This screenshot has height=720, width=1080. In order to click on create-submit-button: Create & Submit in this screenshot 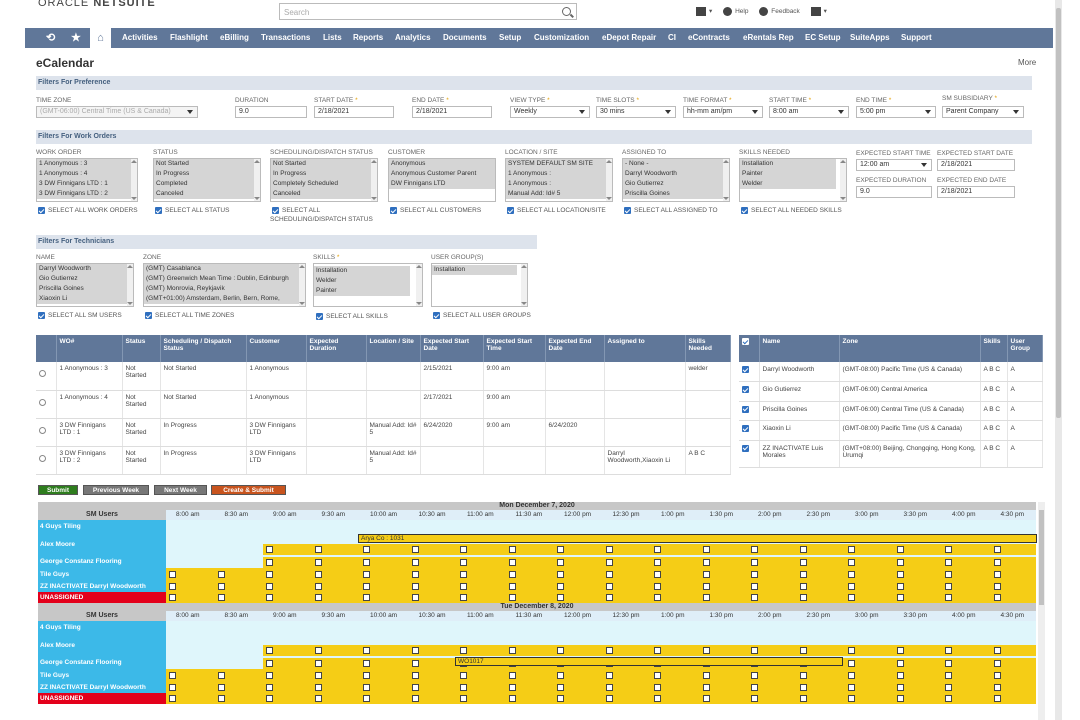, I will do `click(248, 490)`.